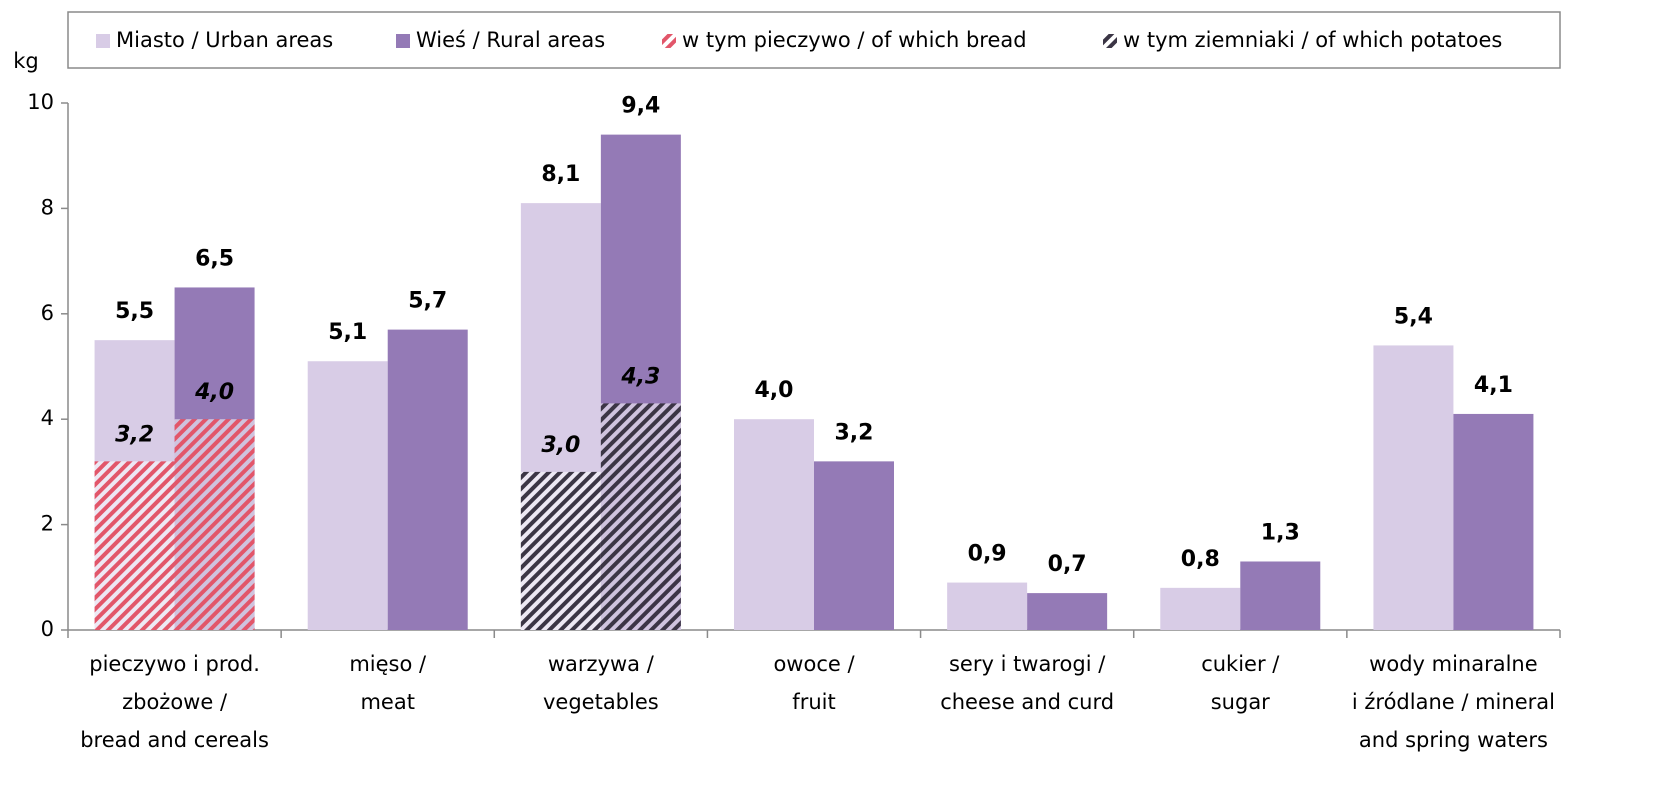 The width and height of the screenshot is (1662, 805). Describe the element at coordinates (40, 102) in the screenshot. I see `y-tick-label: 10` at that location.